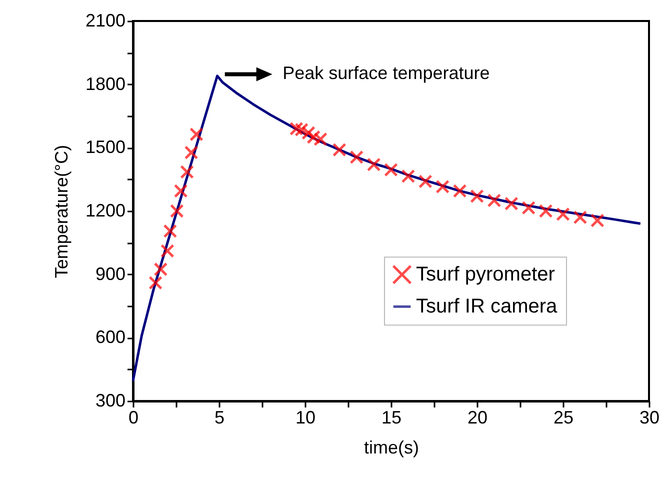  I want to click on y-axis-title: Temperature(°C), so click(61, 211).